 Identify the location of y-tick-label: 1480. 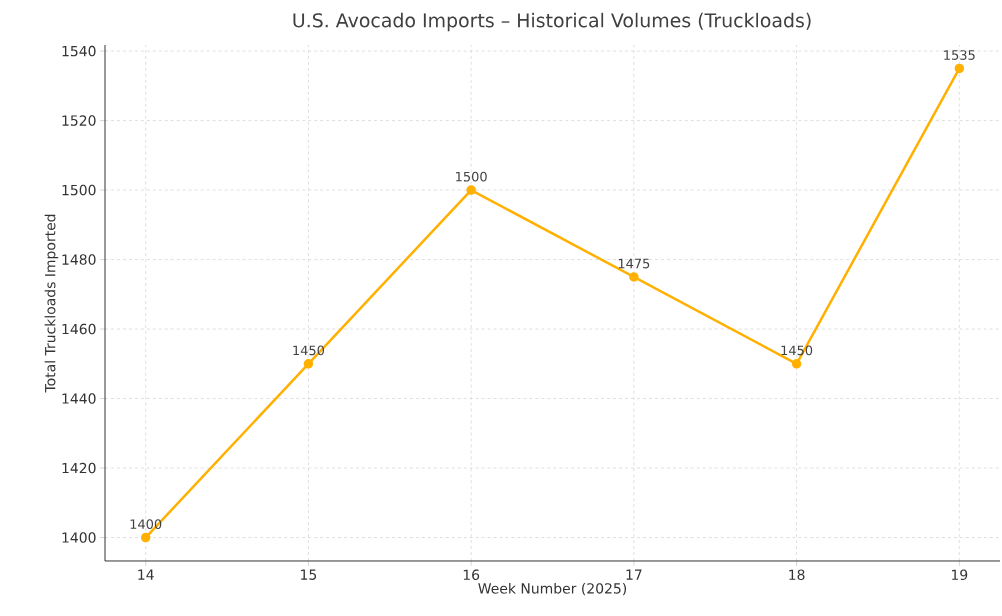
(79, 259).